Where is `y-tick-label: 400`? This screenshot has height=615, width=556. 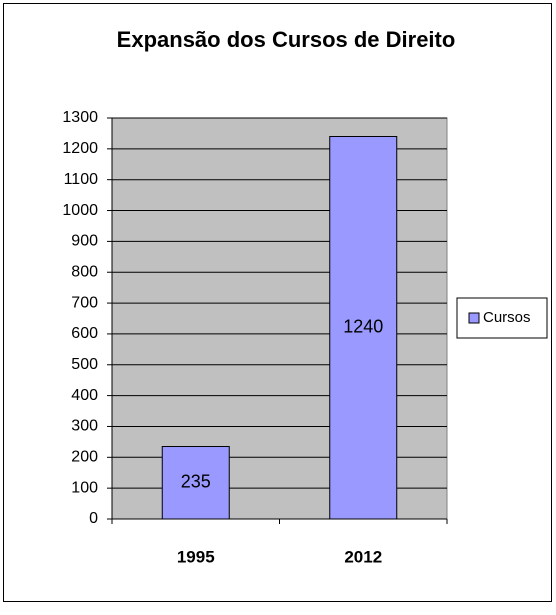
y-tick-label: 400 is located at coordinates (84, 395).